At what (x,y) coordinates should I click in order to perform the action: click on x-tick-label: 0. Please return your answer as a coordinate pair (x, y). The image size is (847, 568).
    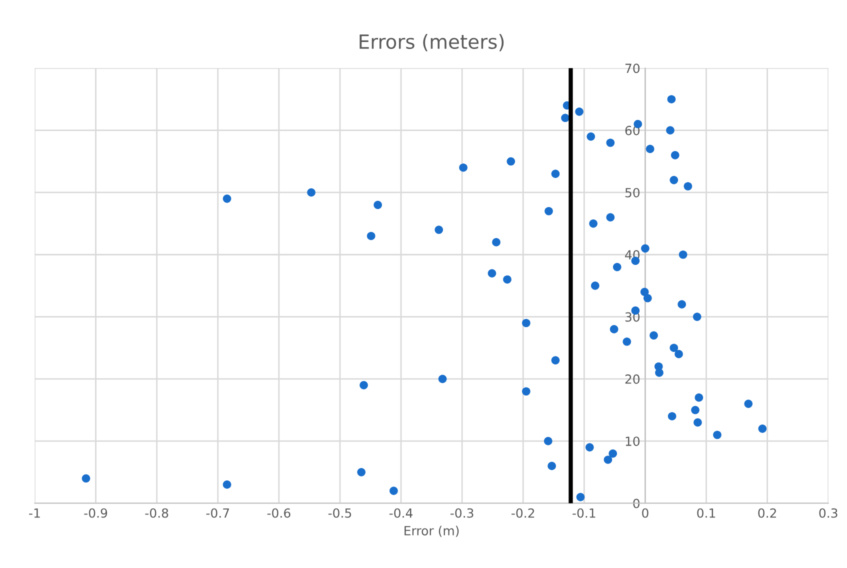
    Looking at the image, I should click on (645, 513).